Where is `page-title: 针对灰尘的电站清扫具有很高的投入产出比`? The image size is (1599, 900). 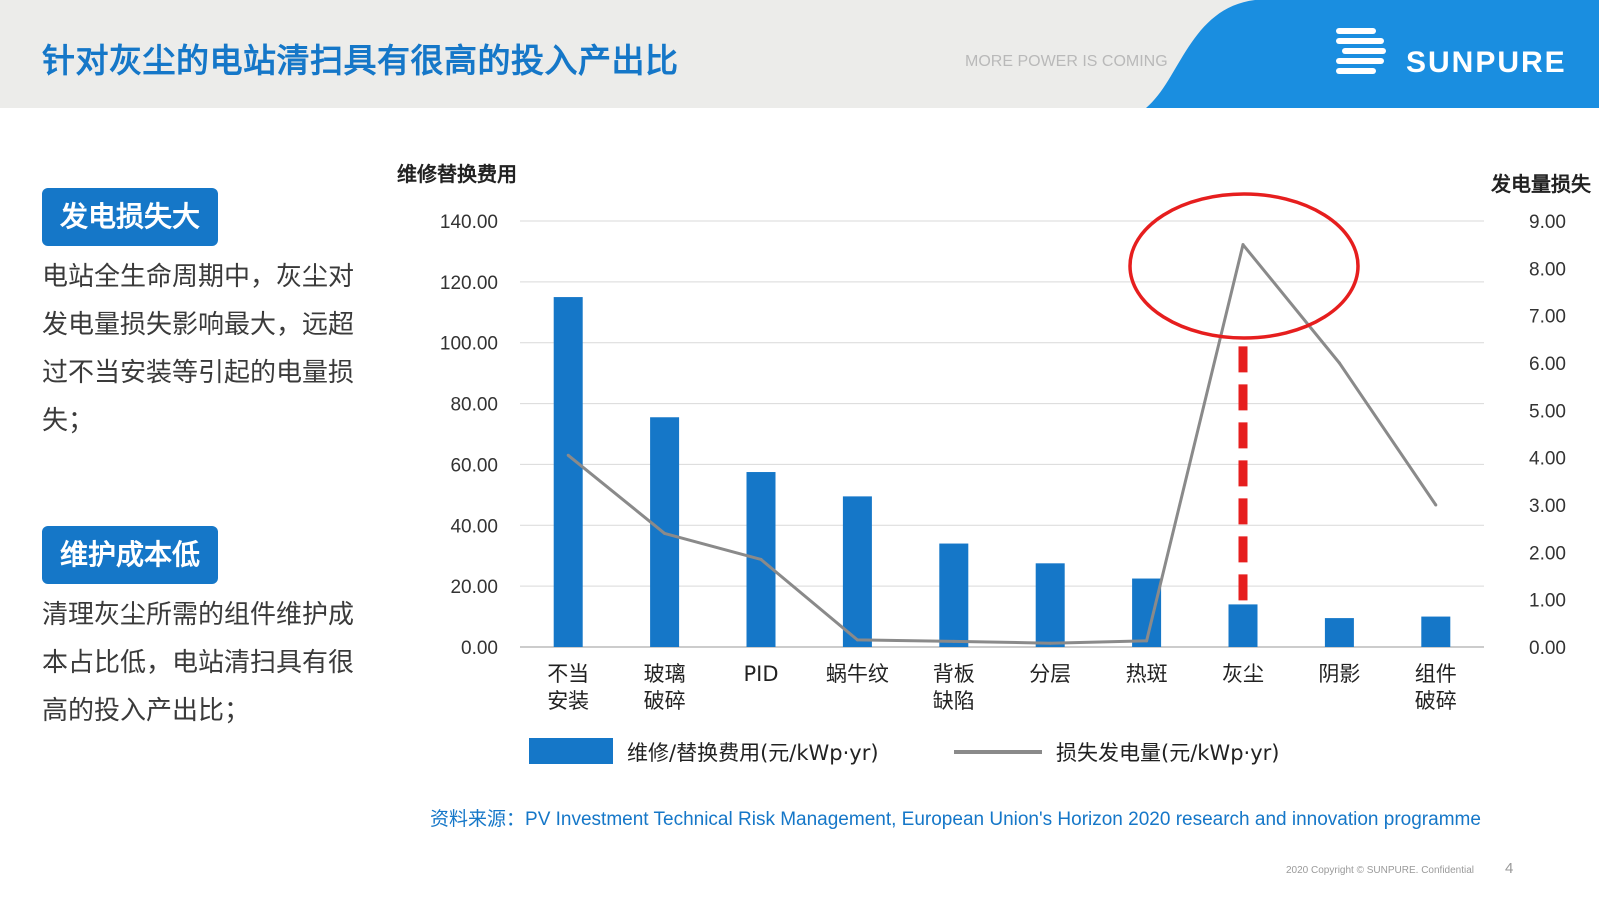 page-title: 针对灰尘的电站清扫具有很高的投入产出比 is located at coordinates (360, 60).